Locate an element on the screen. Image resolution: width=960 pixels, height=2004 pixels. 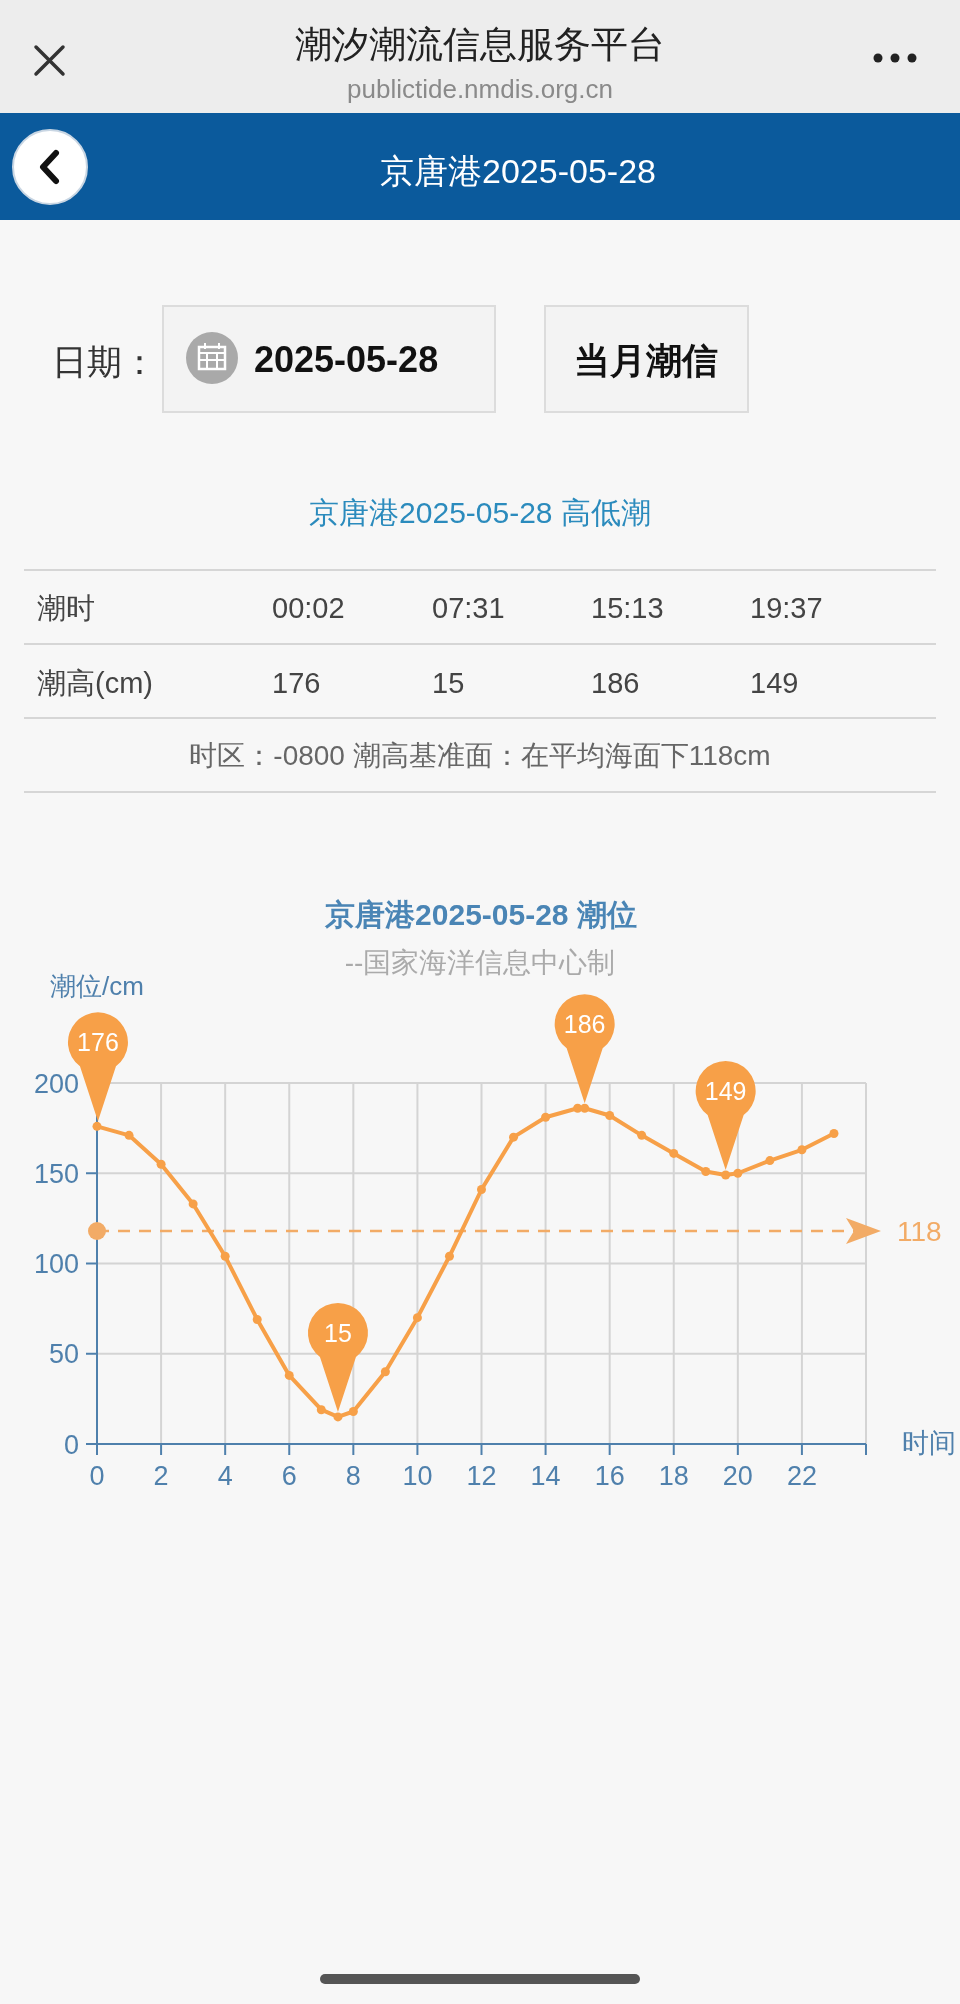
text: 149 is located at coordinates (774, 683).